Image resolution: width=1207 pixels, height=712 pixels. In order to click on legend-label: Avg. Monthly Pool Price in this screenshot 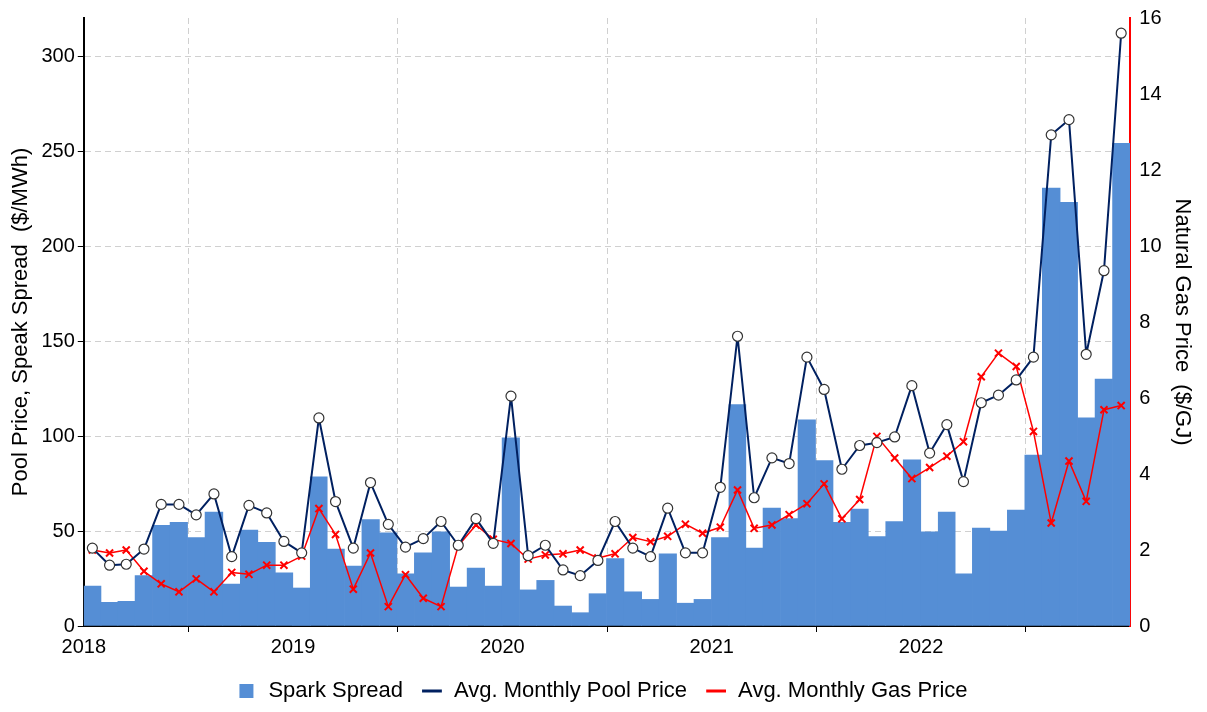, I will do `click(570, 690)`.